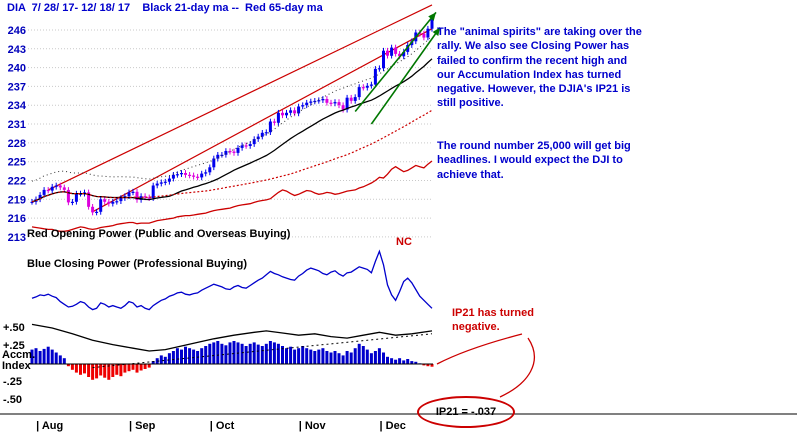 The width and height of the screenshot is (800, 438). I want to click on svg-text: +.50, so click(14, 328).